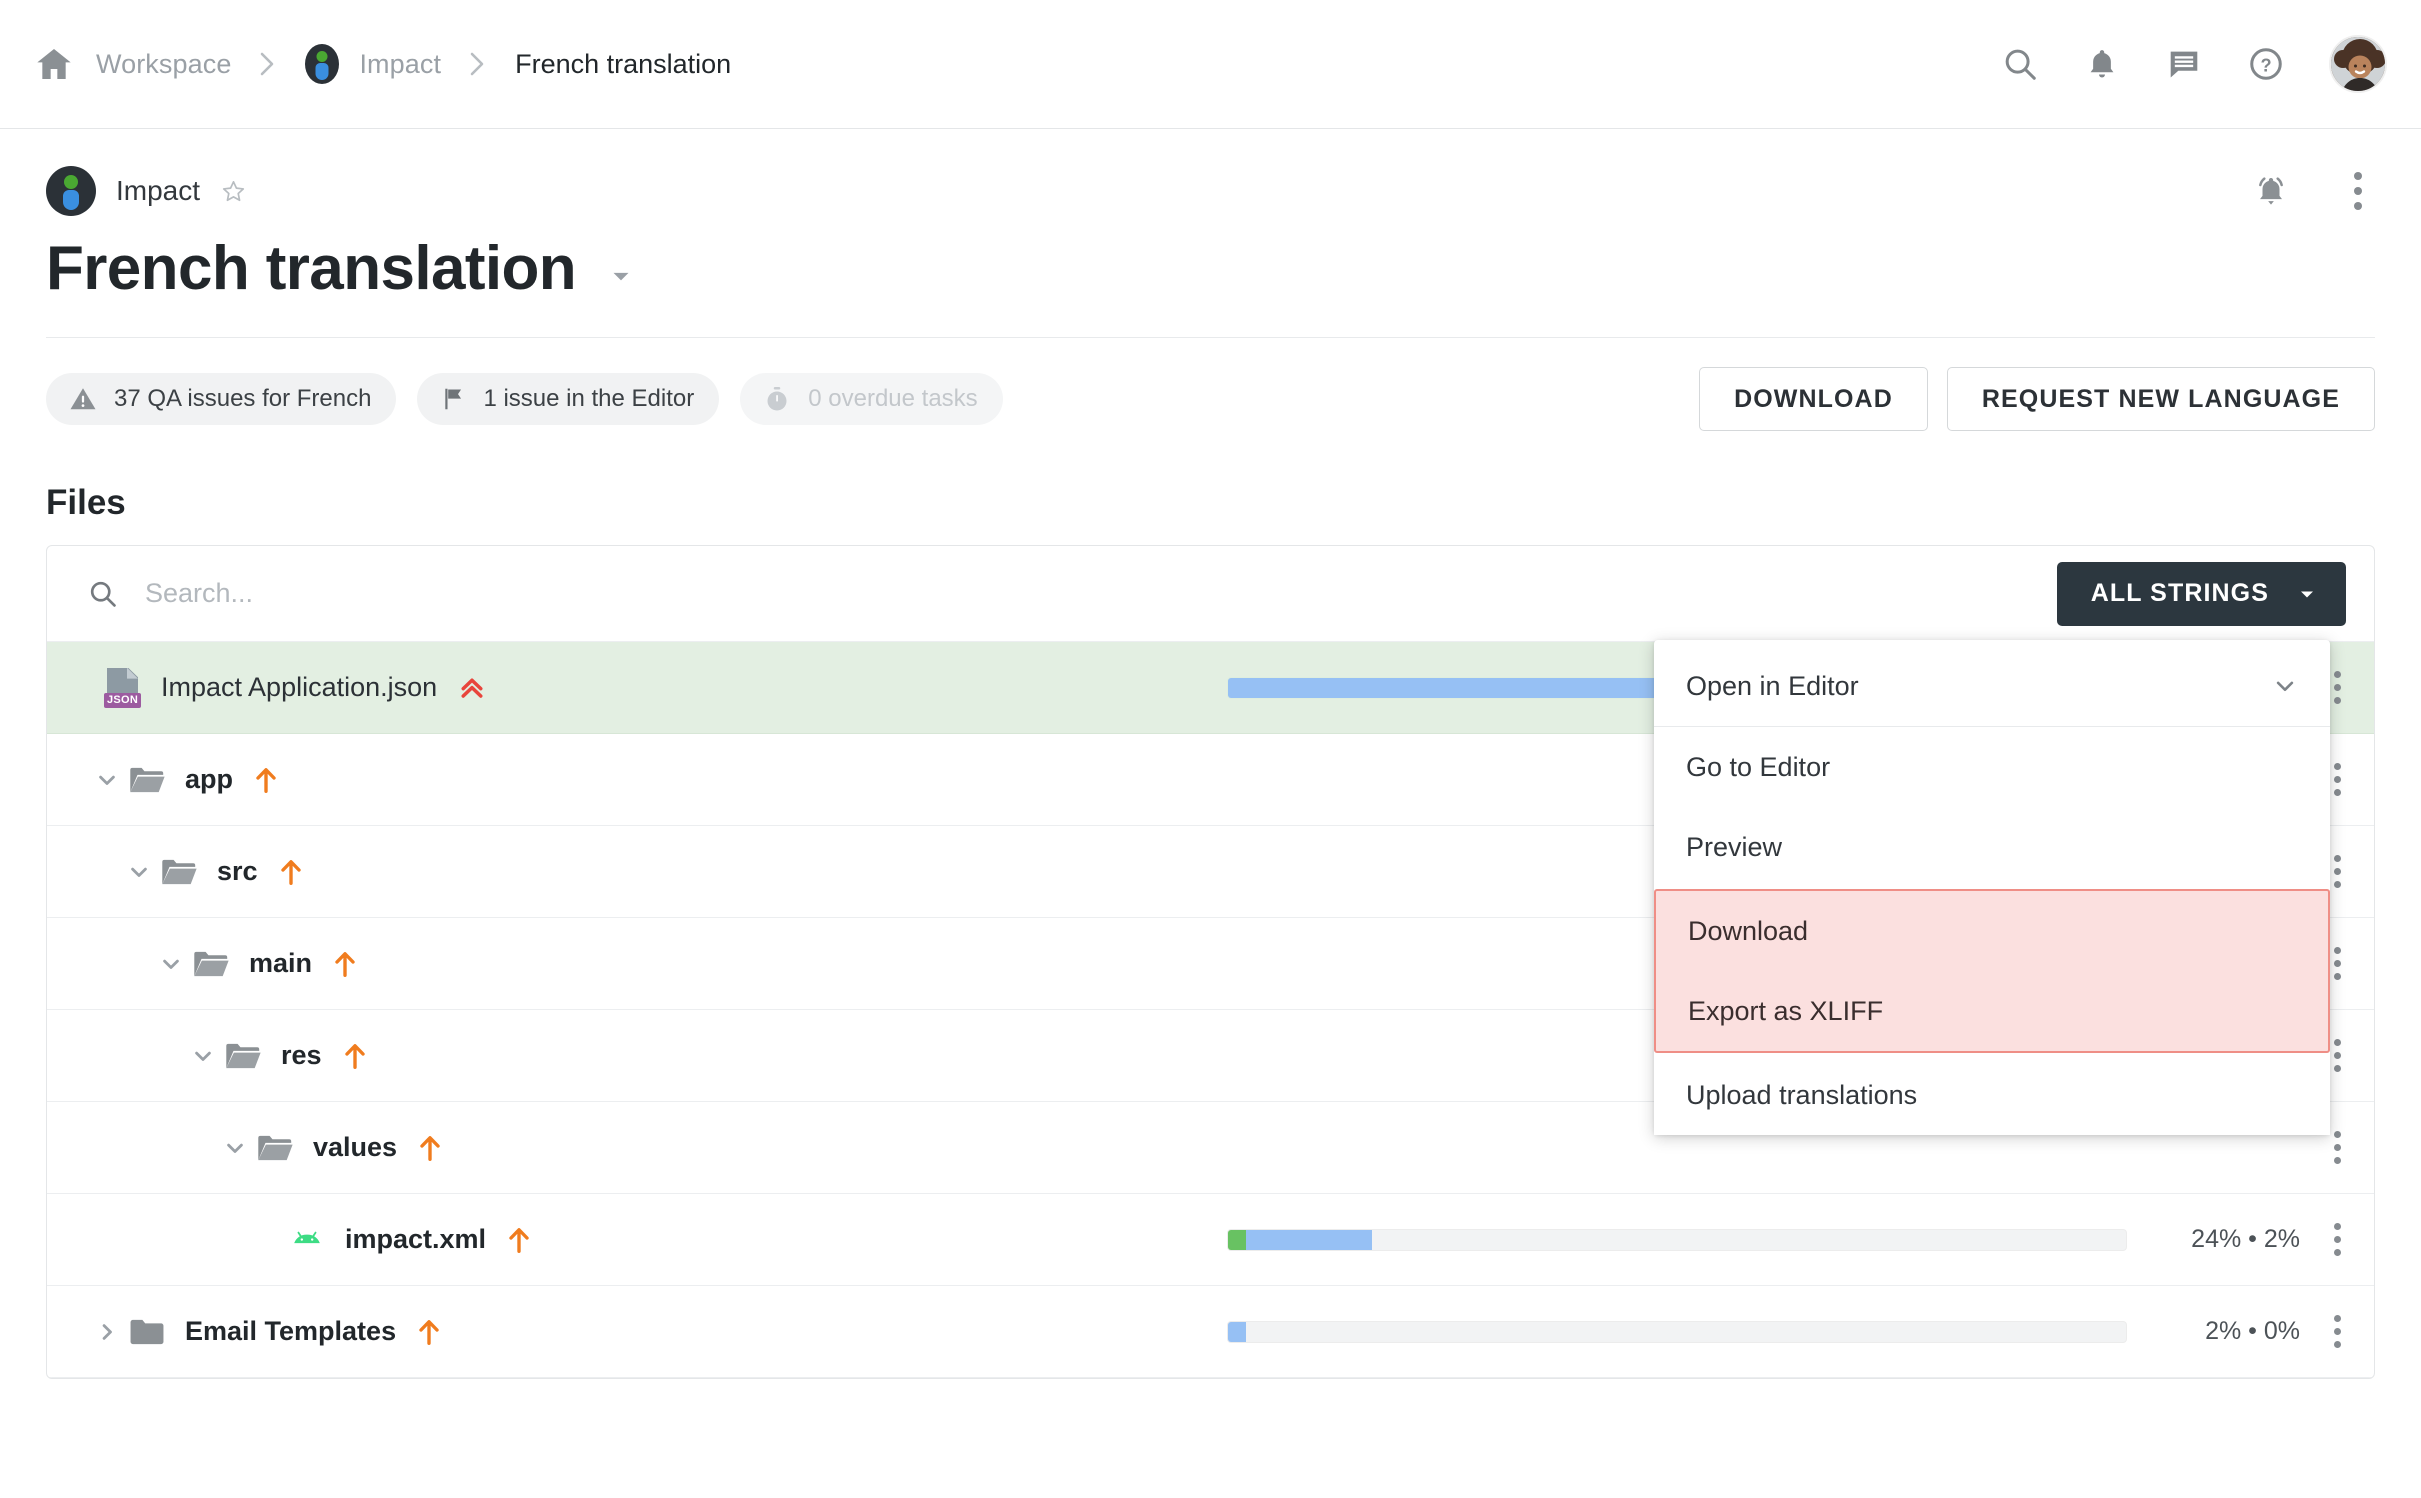  Describe the element at coordinates (209, 779) in the screenshot. I see `folder-name-label: app` at that location.